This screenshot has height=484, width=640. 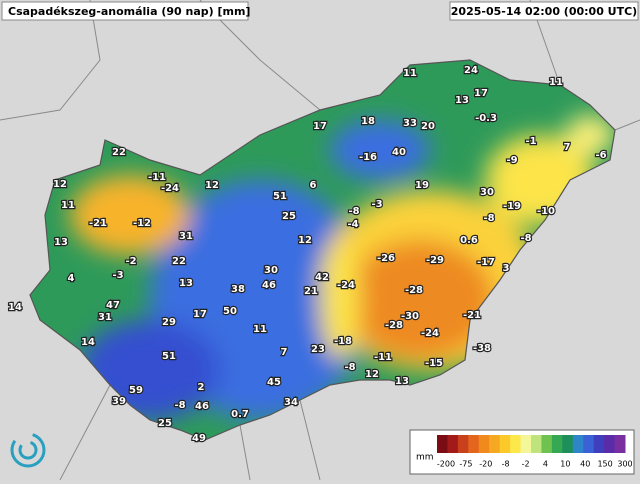 What do you see at coordinates (486, 262) in the screenshot?
I see `station-value: -17` at bounding box center [486, 262].